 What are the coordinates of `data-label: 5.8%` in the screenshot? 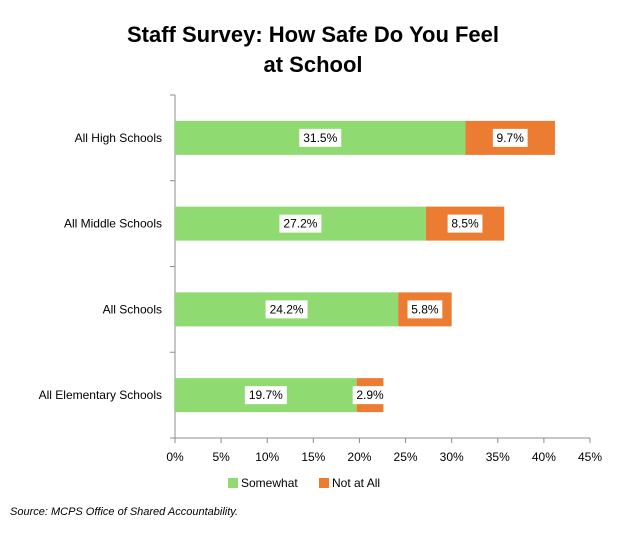 It's located at (425, 309).